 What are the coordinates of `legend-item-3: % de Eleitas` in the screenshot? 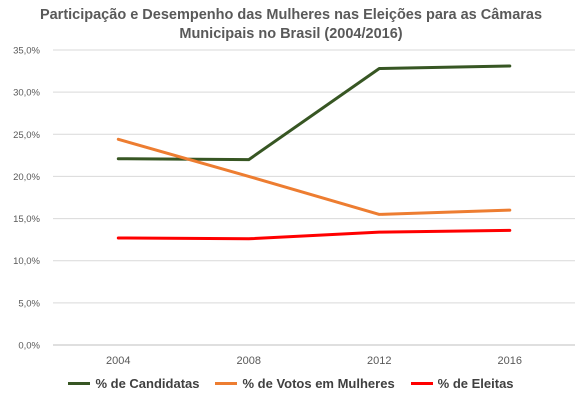 It's located at (462, 383).